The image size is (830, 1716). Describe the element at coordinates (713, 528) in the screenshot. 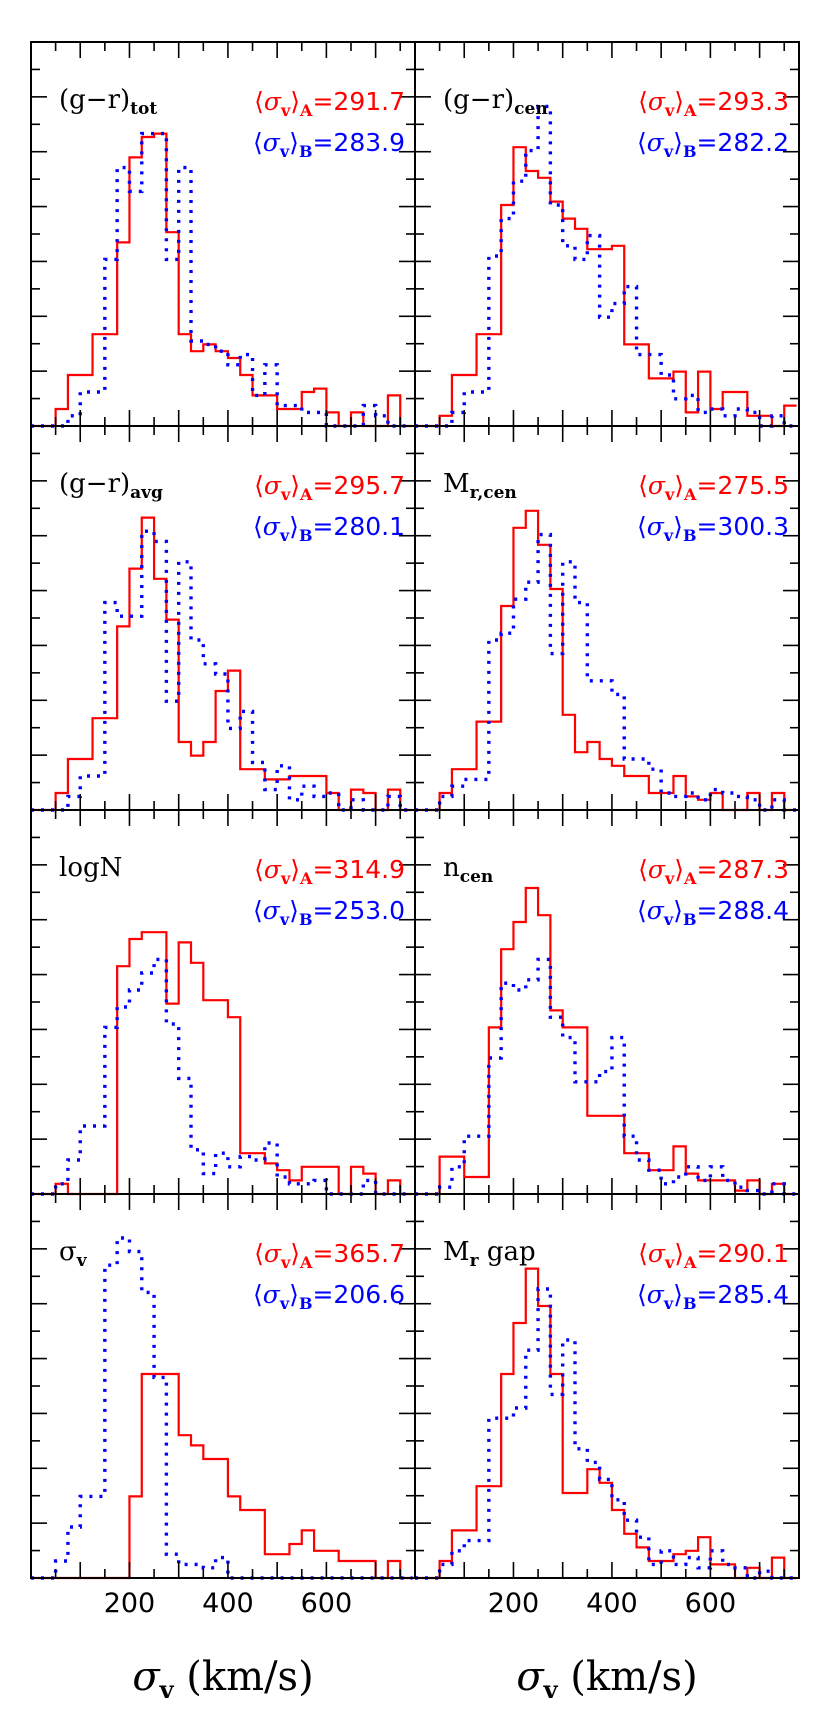

I see `mean-b-label: ⟨σv⟩B=300.3` at that location.